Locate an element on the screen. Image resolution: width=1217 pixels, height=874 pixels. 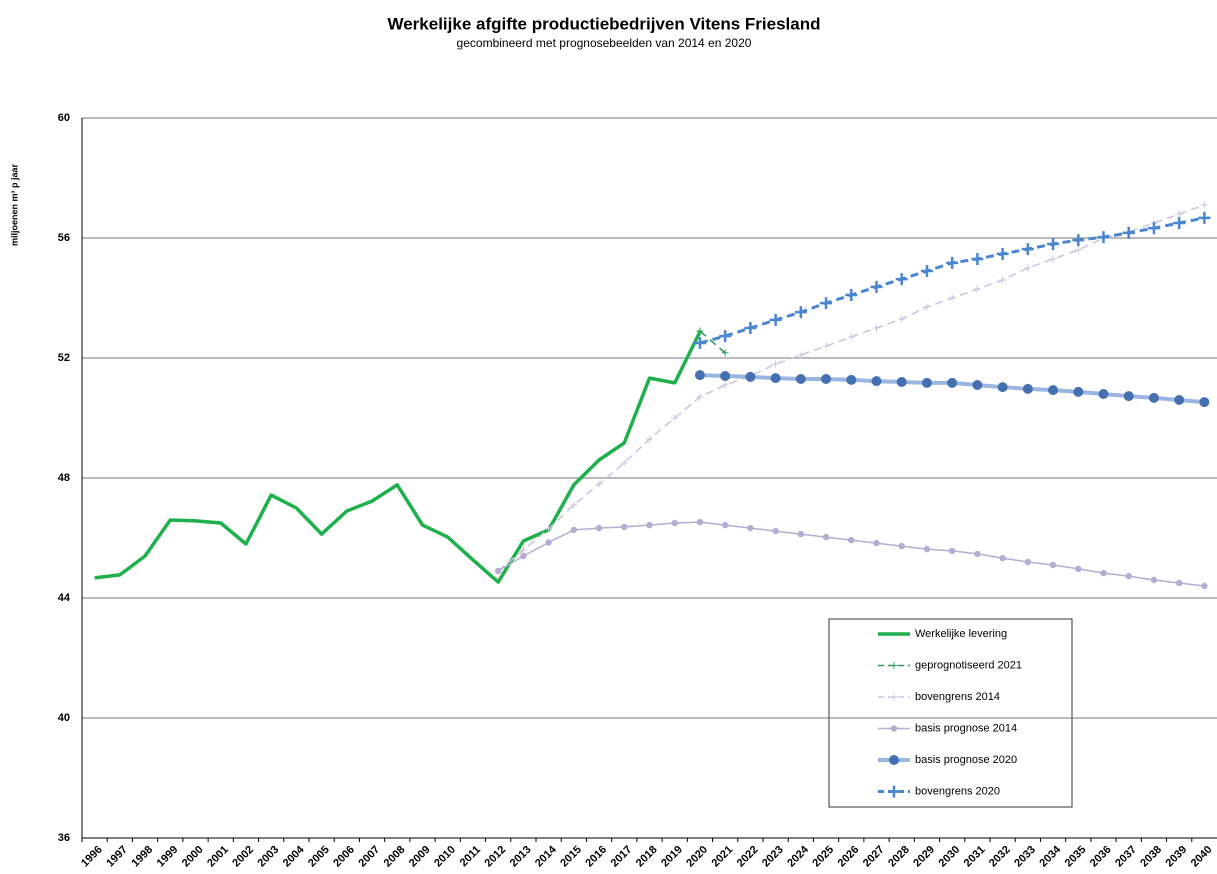
y-tick-label: 36 is located at coordinates (64, 838).